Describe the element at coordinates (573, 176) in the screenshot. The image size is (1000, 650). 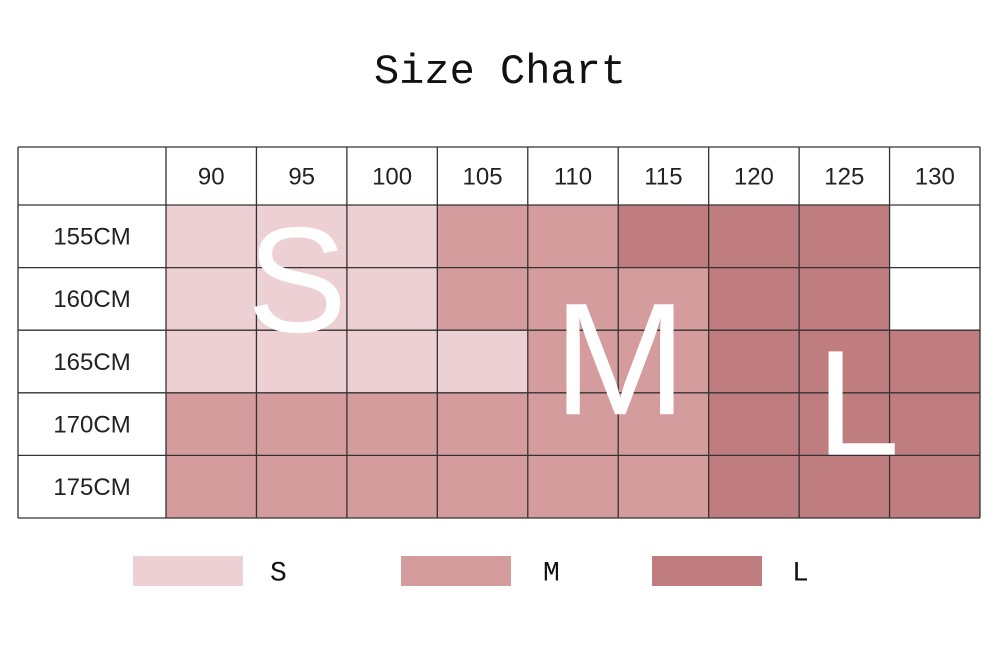
I see `column-header: 110` at that location.